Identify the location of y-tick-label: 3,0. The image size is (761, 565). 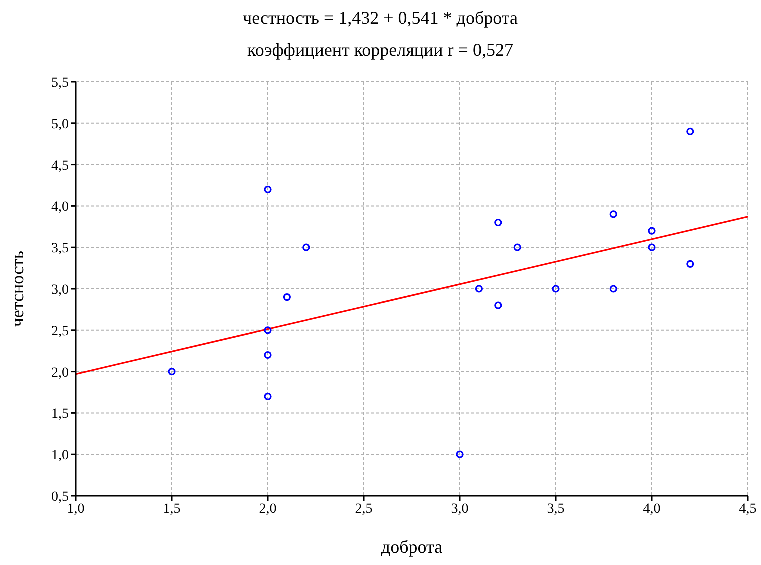
(60, 290).